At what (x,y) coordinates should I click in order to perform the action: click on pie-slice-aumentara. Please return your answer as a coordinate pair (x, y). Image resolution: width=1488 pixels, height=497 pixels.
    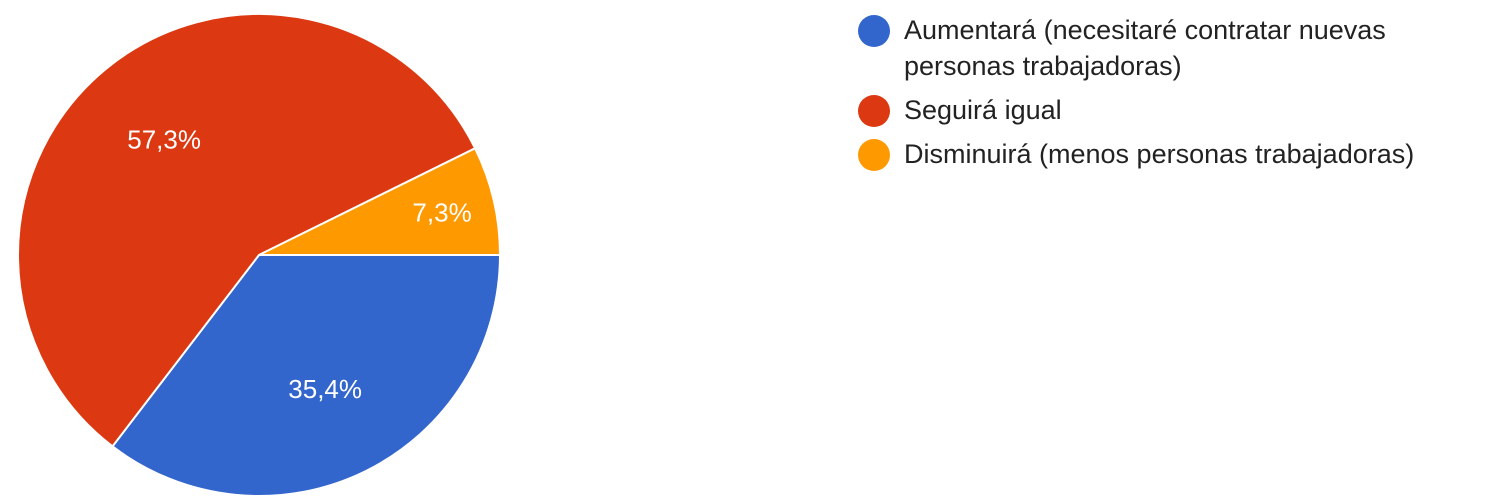
    Looking at the image, I should click on (306, 375).